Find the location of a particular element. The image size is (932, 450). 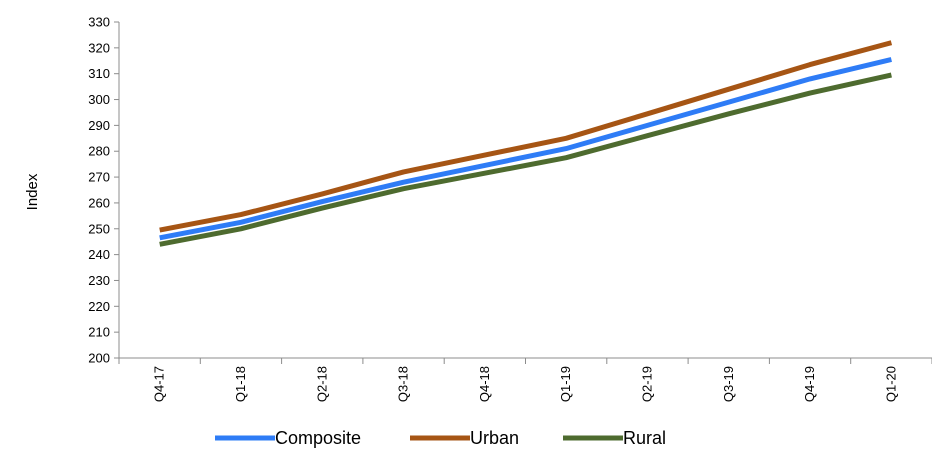

y-tick-label: 320 is located at coordinates (99, 47).